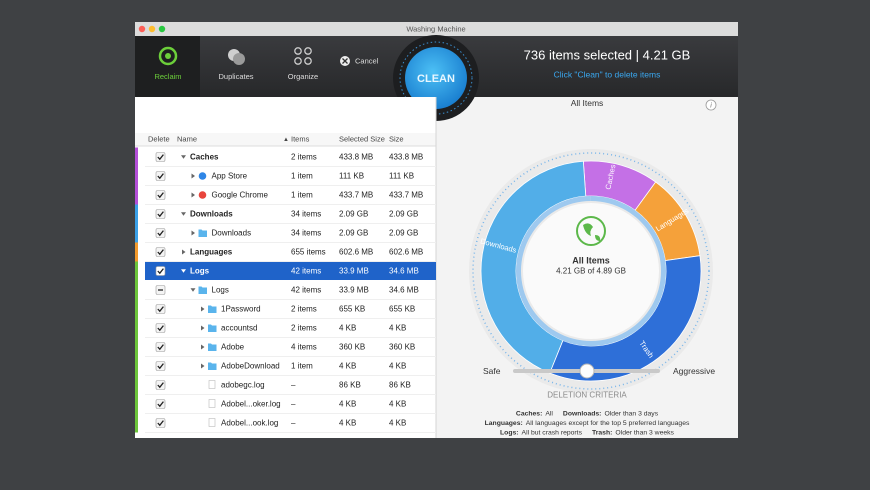  Describe the element at coordinates (356, 195) in the screenshot. I see `row-cell: 433.7 MB` at that location.